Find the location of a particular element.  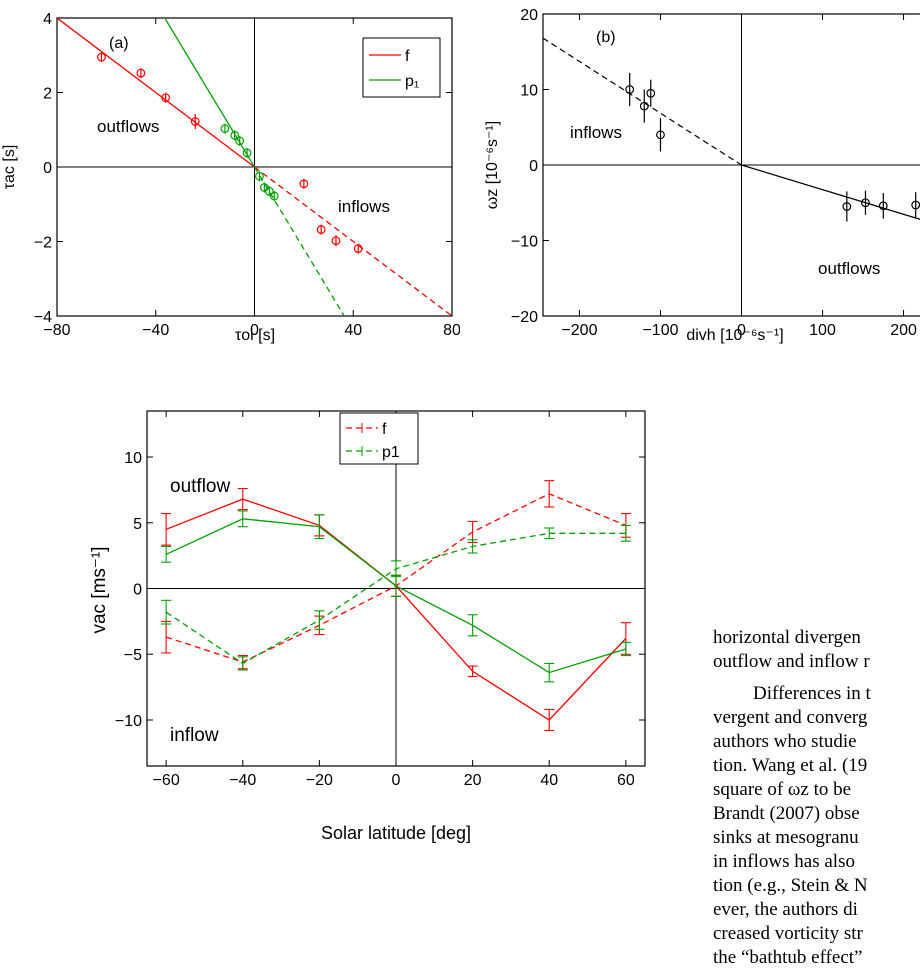

y-tick-label: 4 is located at coordinates (47, 19).